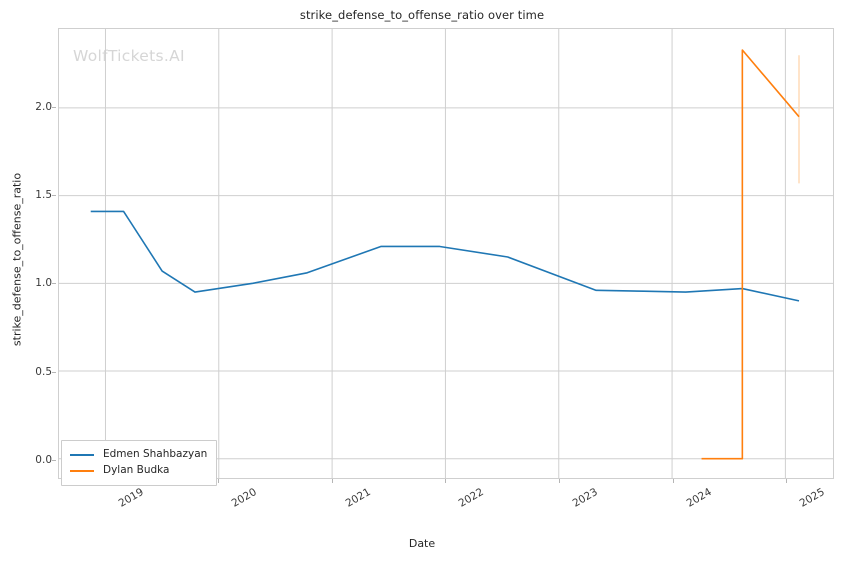  What do you see at coordinates (43, 459) in the screenshot?
I see `y-tick-label: 0.0` at bounding box center [43, 459].